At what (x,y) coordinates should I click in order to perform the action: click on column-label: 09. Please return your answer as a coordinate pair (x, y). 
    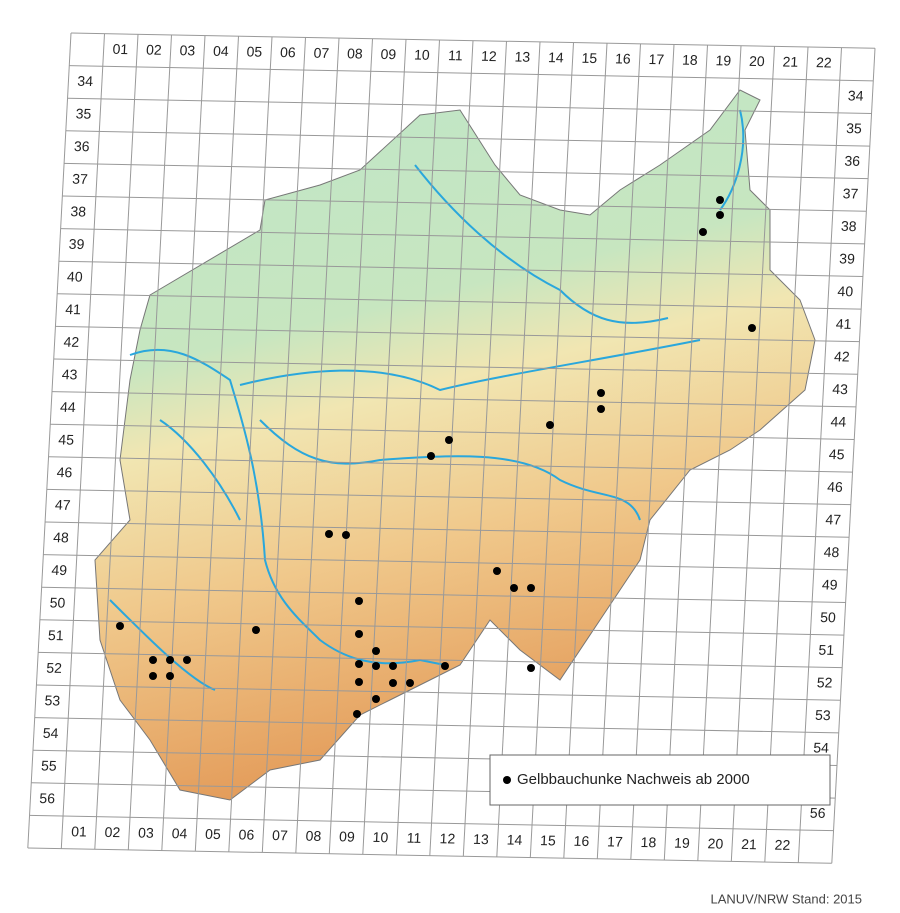
    Looking at the image, I should click on (388, 54).